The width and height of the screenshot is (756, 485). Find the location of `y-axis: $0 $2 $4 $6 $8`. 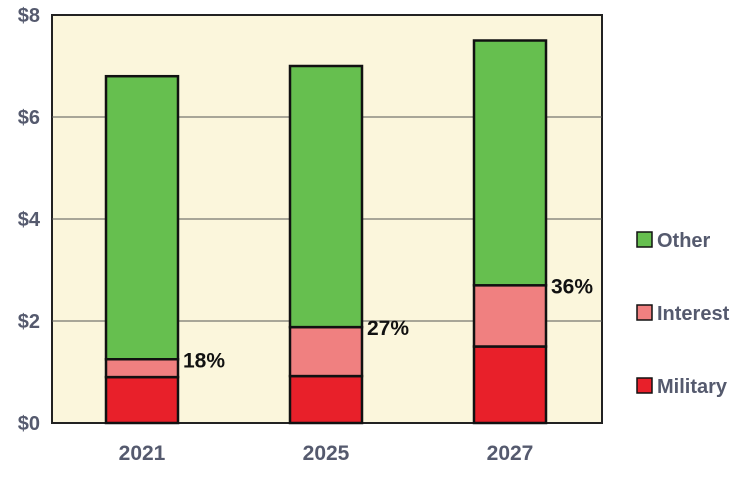

y-axis: $0 $2 $4 $6 $8 is located at coordinates (29, 220).